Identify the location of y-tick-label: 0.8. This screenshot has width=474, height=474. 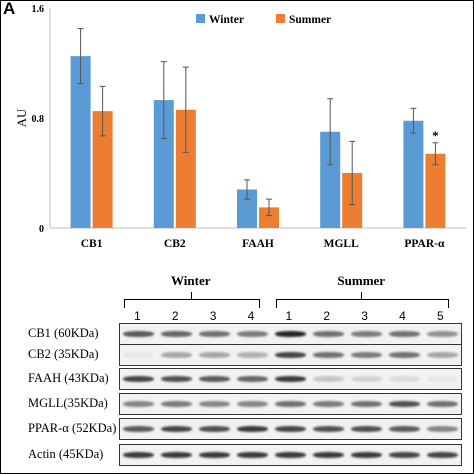
(38, 119).